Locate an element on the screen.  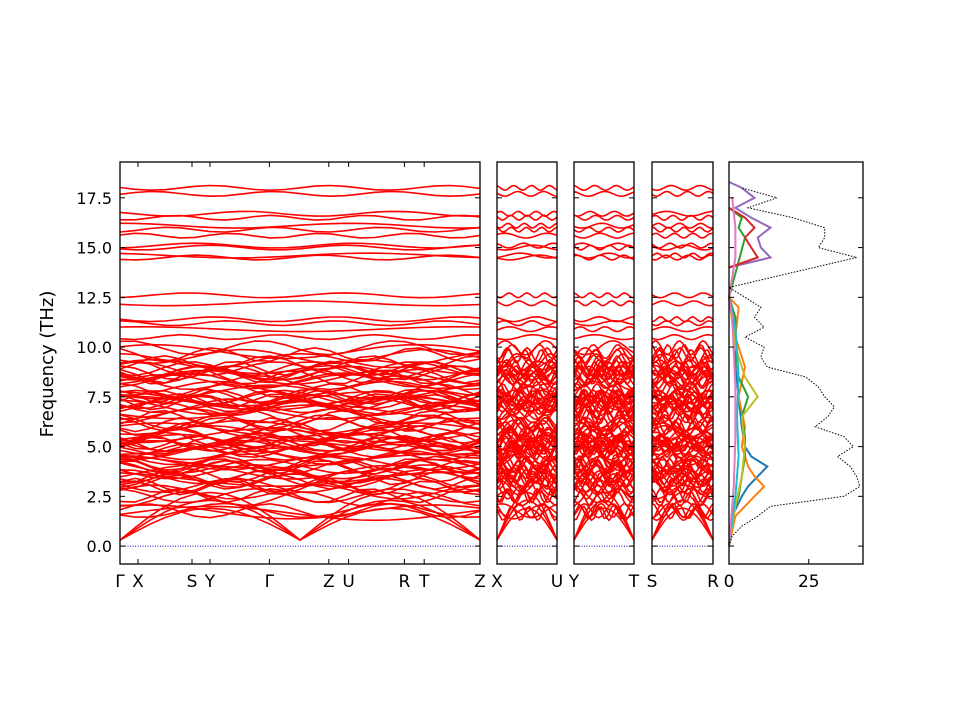
y-tick-label: 2.5 is located at coordinates (99, 496).